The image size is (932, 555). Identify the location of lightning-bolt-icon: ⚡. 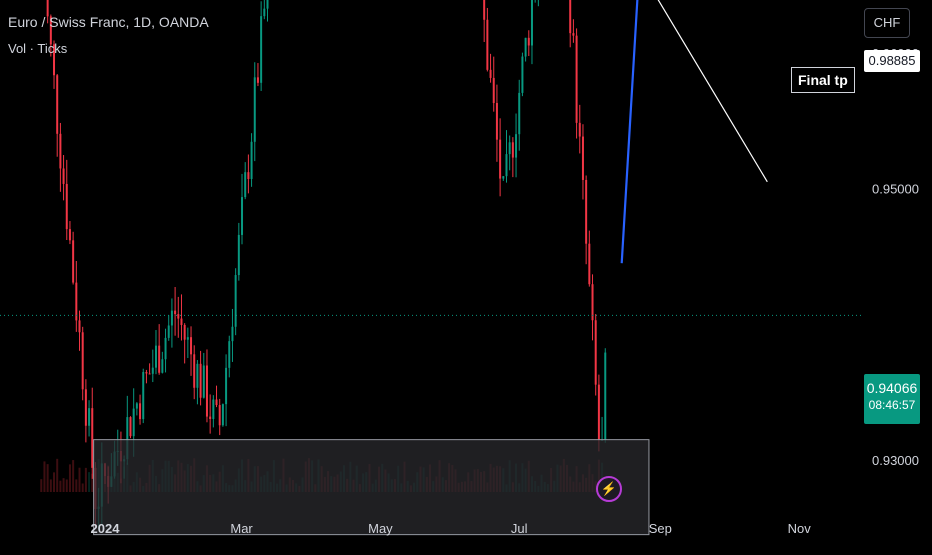
(609, 489).